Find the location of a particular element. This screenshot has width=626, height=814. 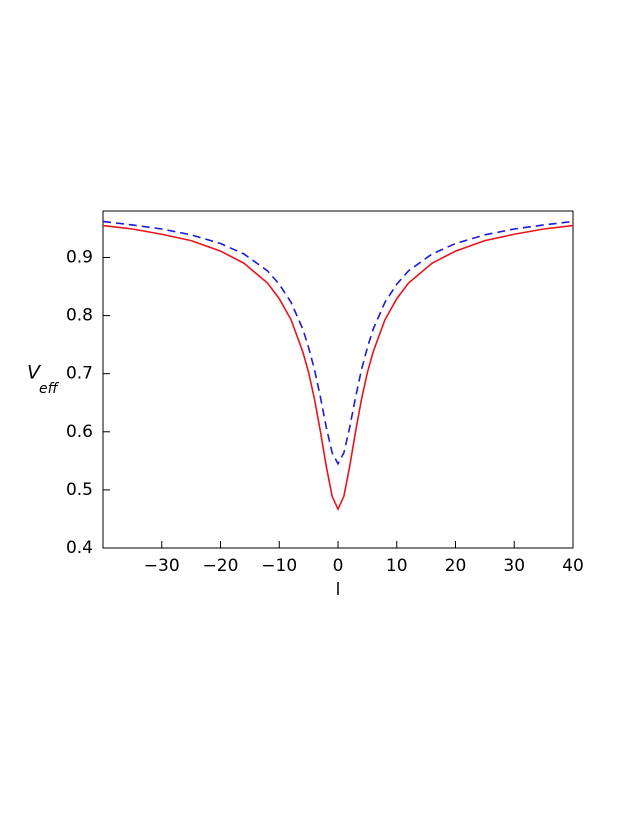

y-tick-label: 0.4 is located at coordinates (79, 548).